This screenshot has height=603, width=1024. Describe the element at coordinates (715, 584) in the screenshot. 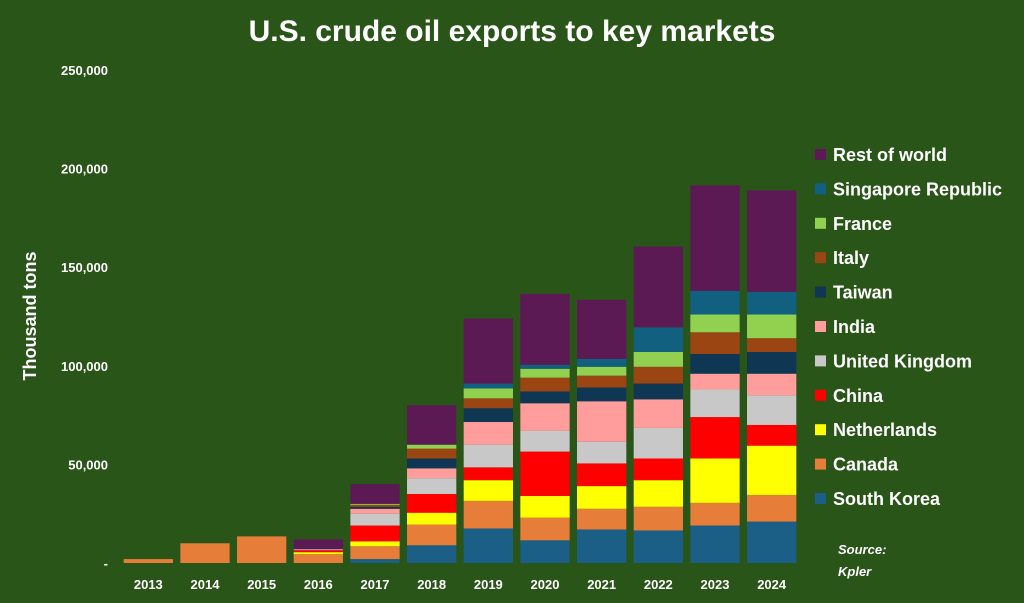

I see `x-tick-label: 2023` at that location.